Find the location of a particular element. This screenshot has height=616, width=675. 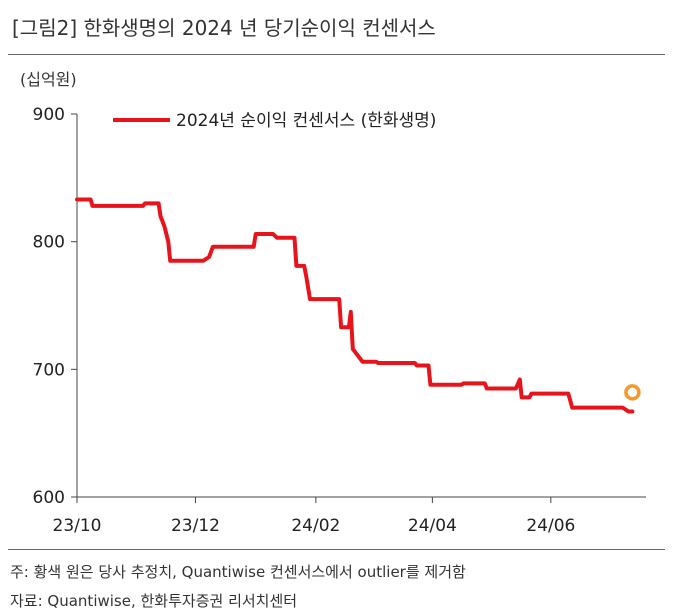

estimate-marker is located at coordinates (632, 392).